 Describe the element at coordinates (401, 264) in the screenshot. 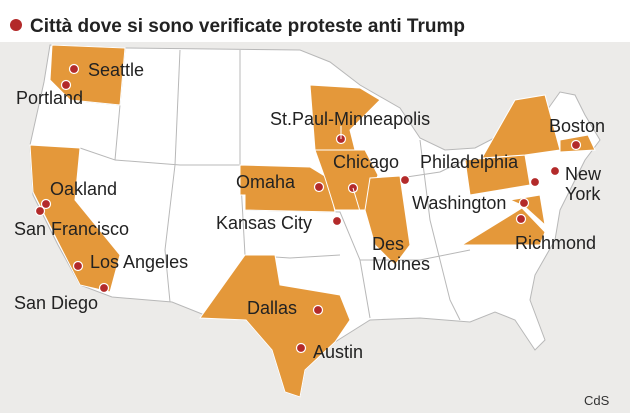

I see `city-label-line: Moines` at that location.